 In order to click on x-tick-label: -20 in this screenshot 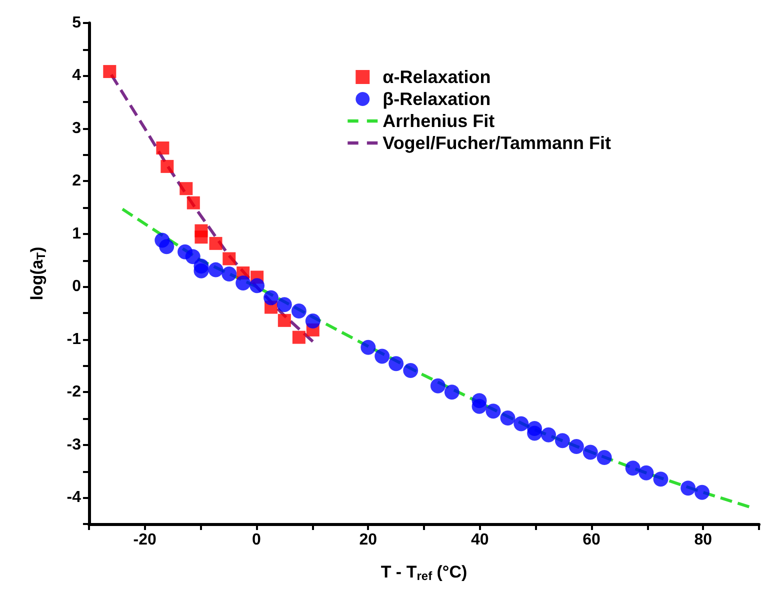, I will do `click(144, 540)`.